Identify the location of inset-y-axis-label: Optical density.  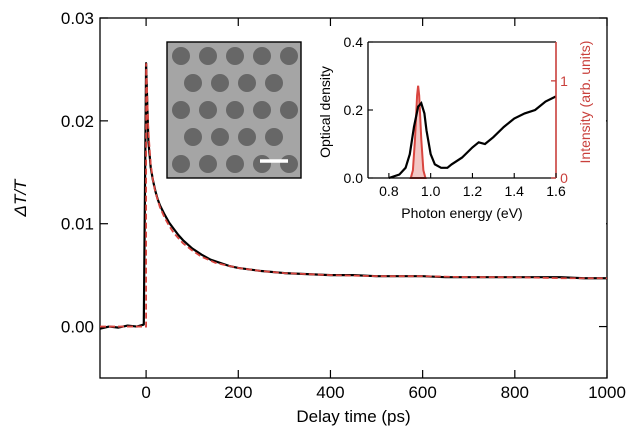
(325, 112).